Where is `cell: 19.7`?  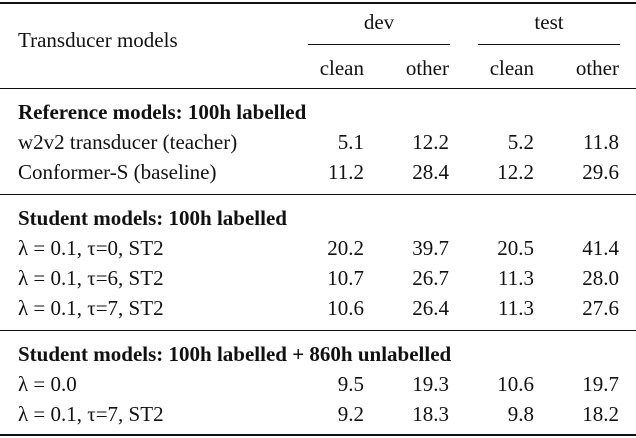 cell: 19.7 is located at coordinates (600, 384).